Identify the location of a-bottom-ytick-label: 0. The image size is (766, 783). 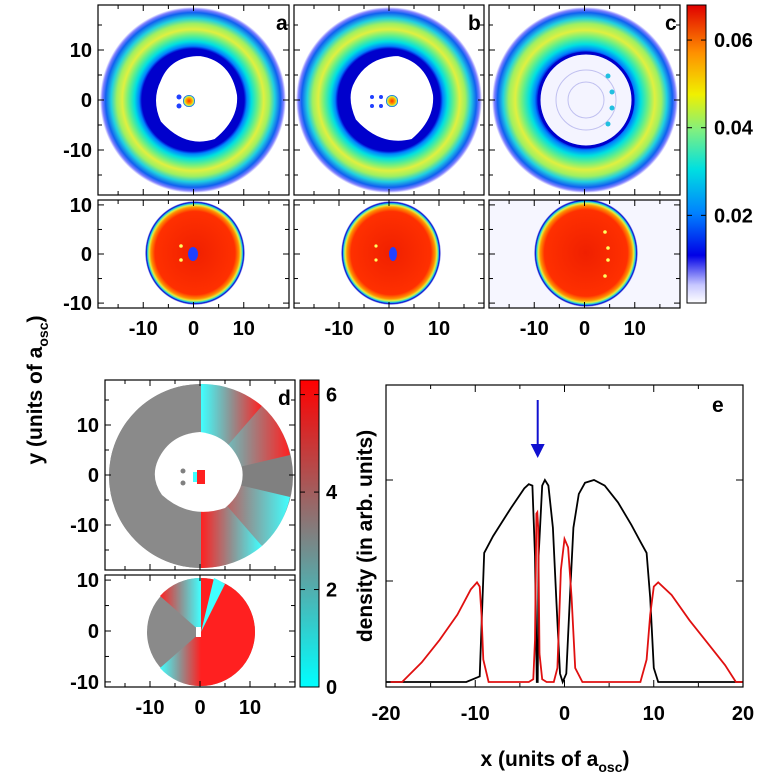
(86, 255).